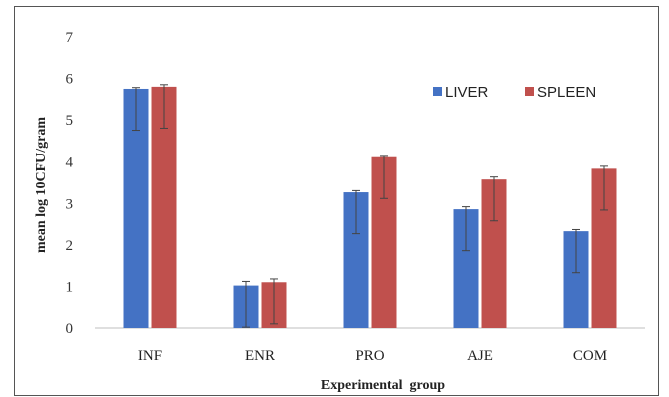 Image resolution: width=669 pixels, height=397 pixels. I want to click on y-tick-label: 1, so click(70, 287).